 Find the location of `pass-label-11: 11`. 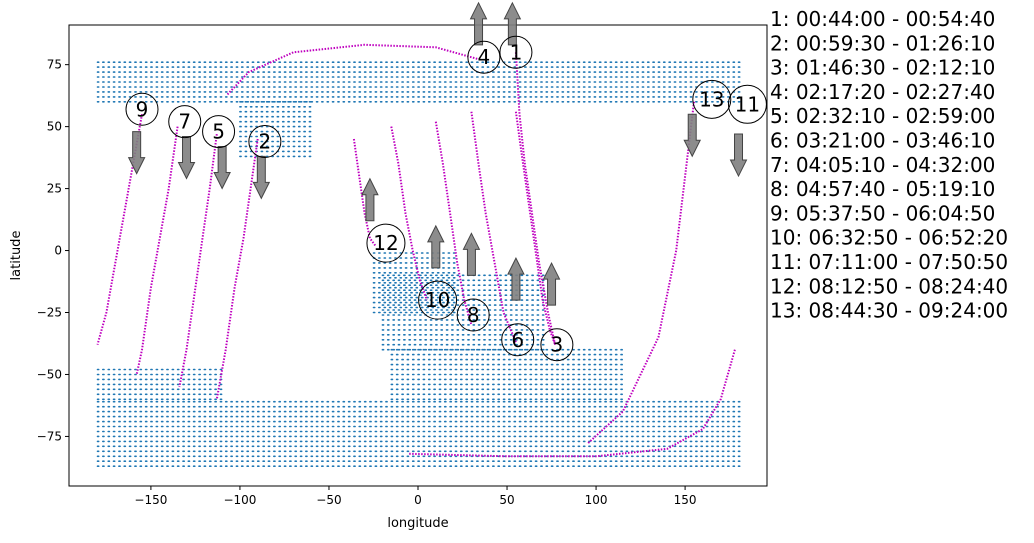

pass-label-11: 11 is located at coordinates (747, 104).